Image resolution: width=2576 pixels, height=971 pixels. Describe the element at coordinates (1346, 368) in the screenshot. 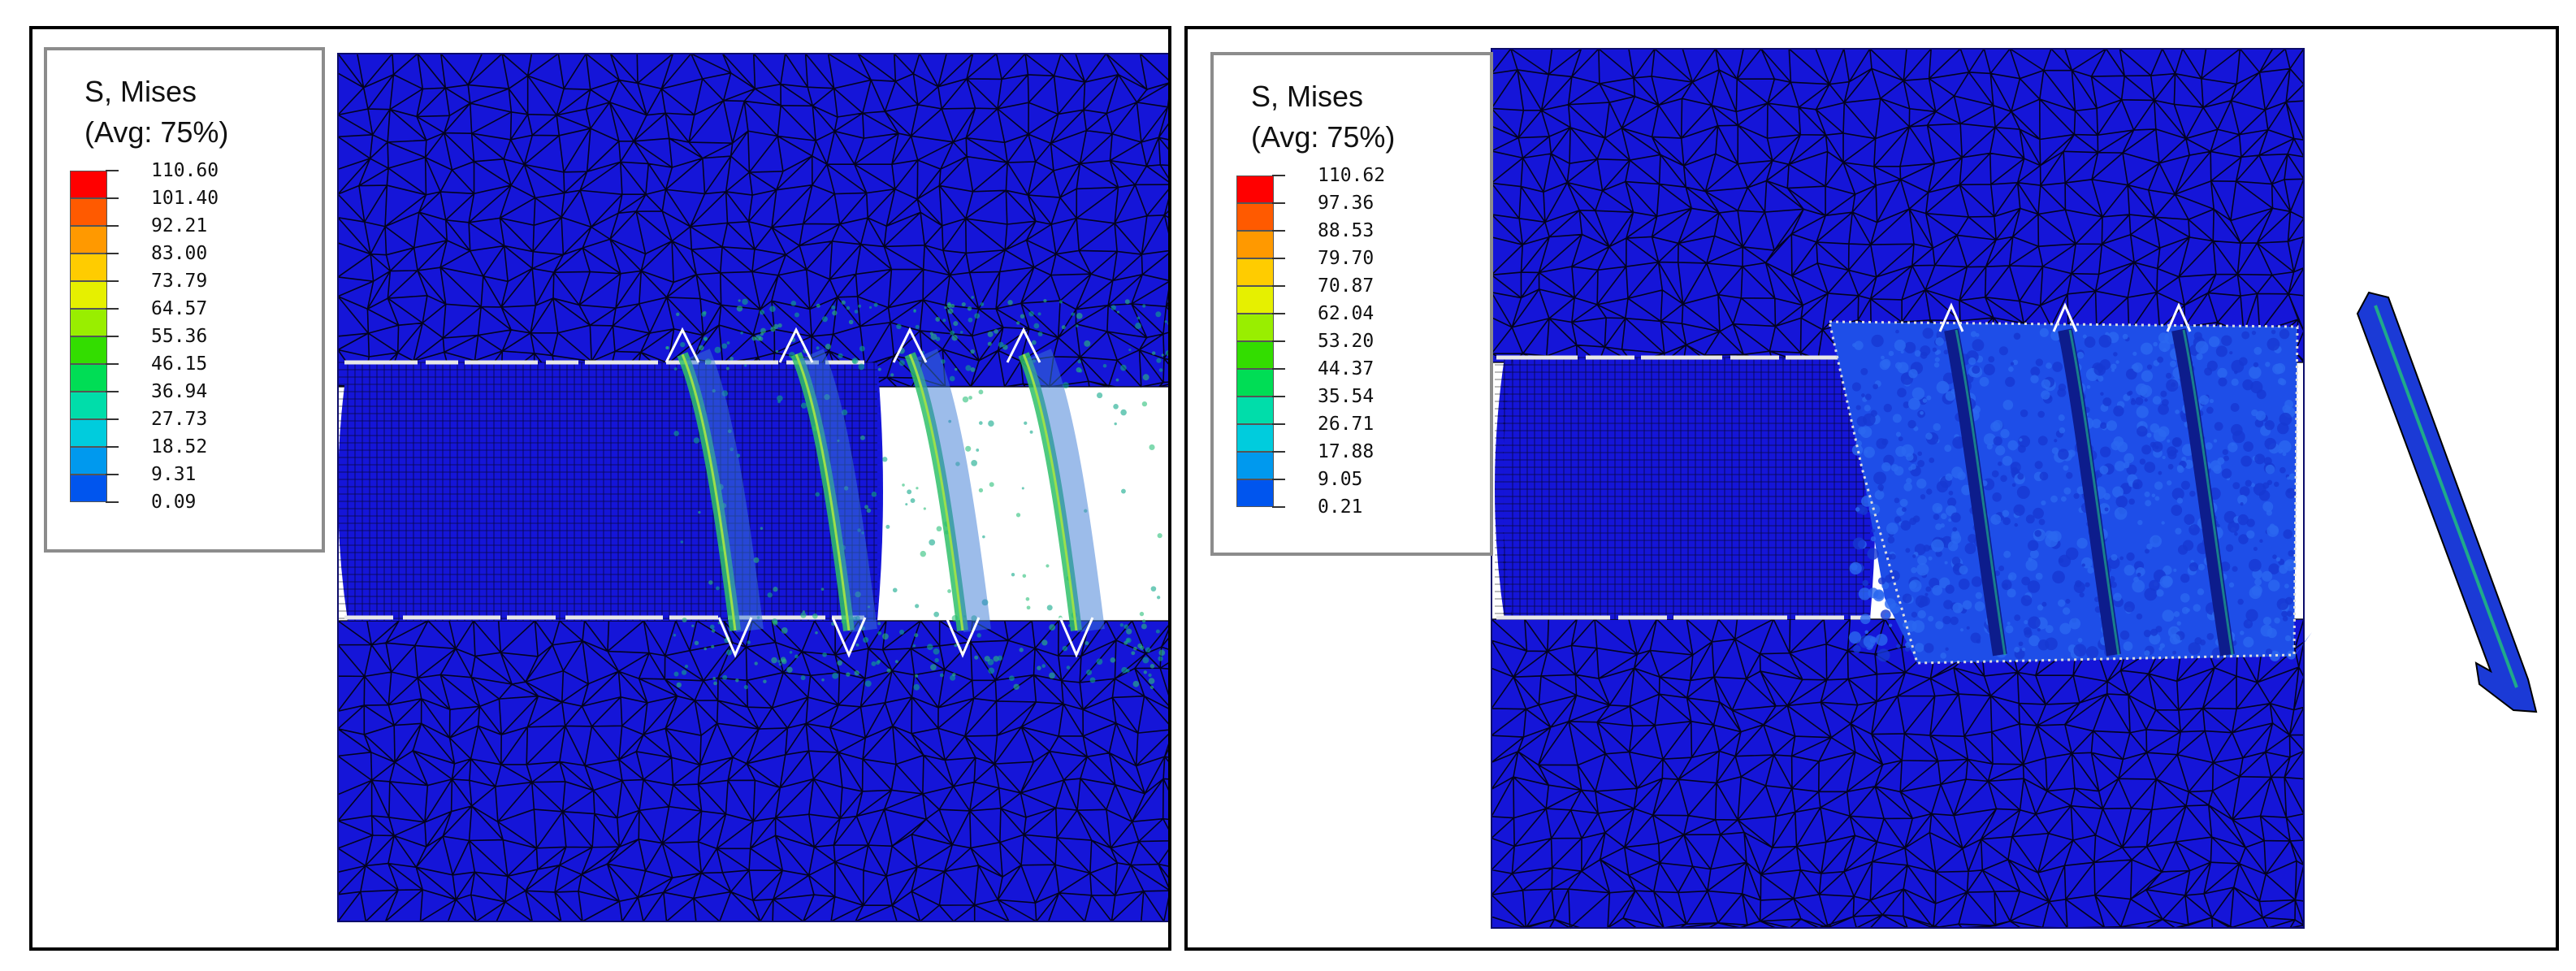

I see `scale-value: 44.37` at that location.